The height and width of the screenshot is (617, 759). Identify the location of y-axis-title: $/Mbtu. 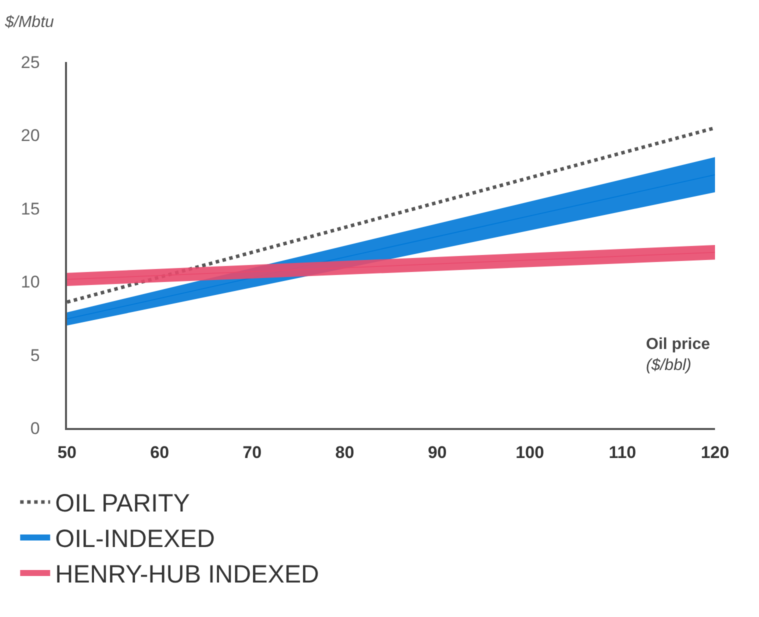
(29, 22).